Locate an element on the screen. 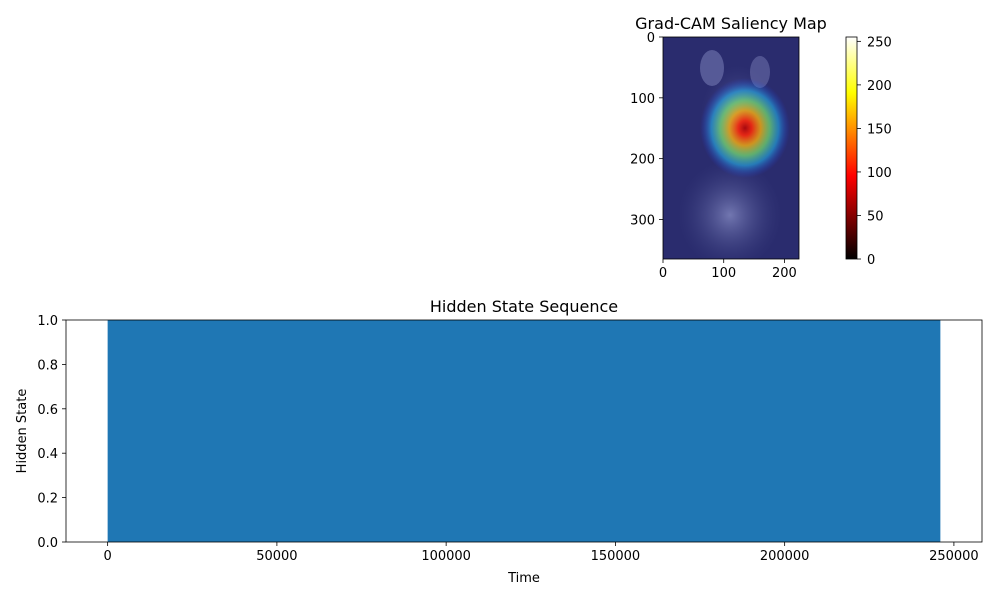  saliency-image is located at coordinates (731, 148).